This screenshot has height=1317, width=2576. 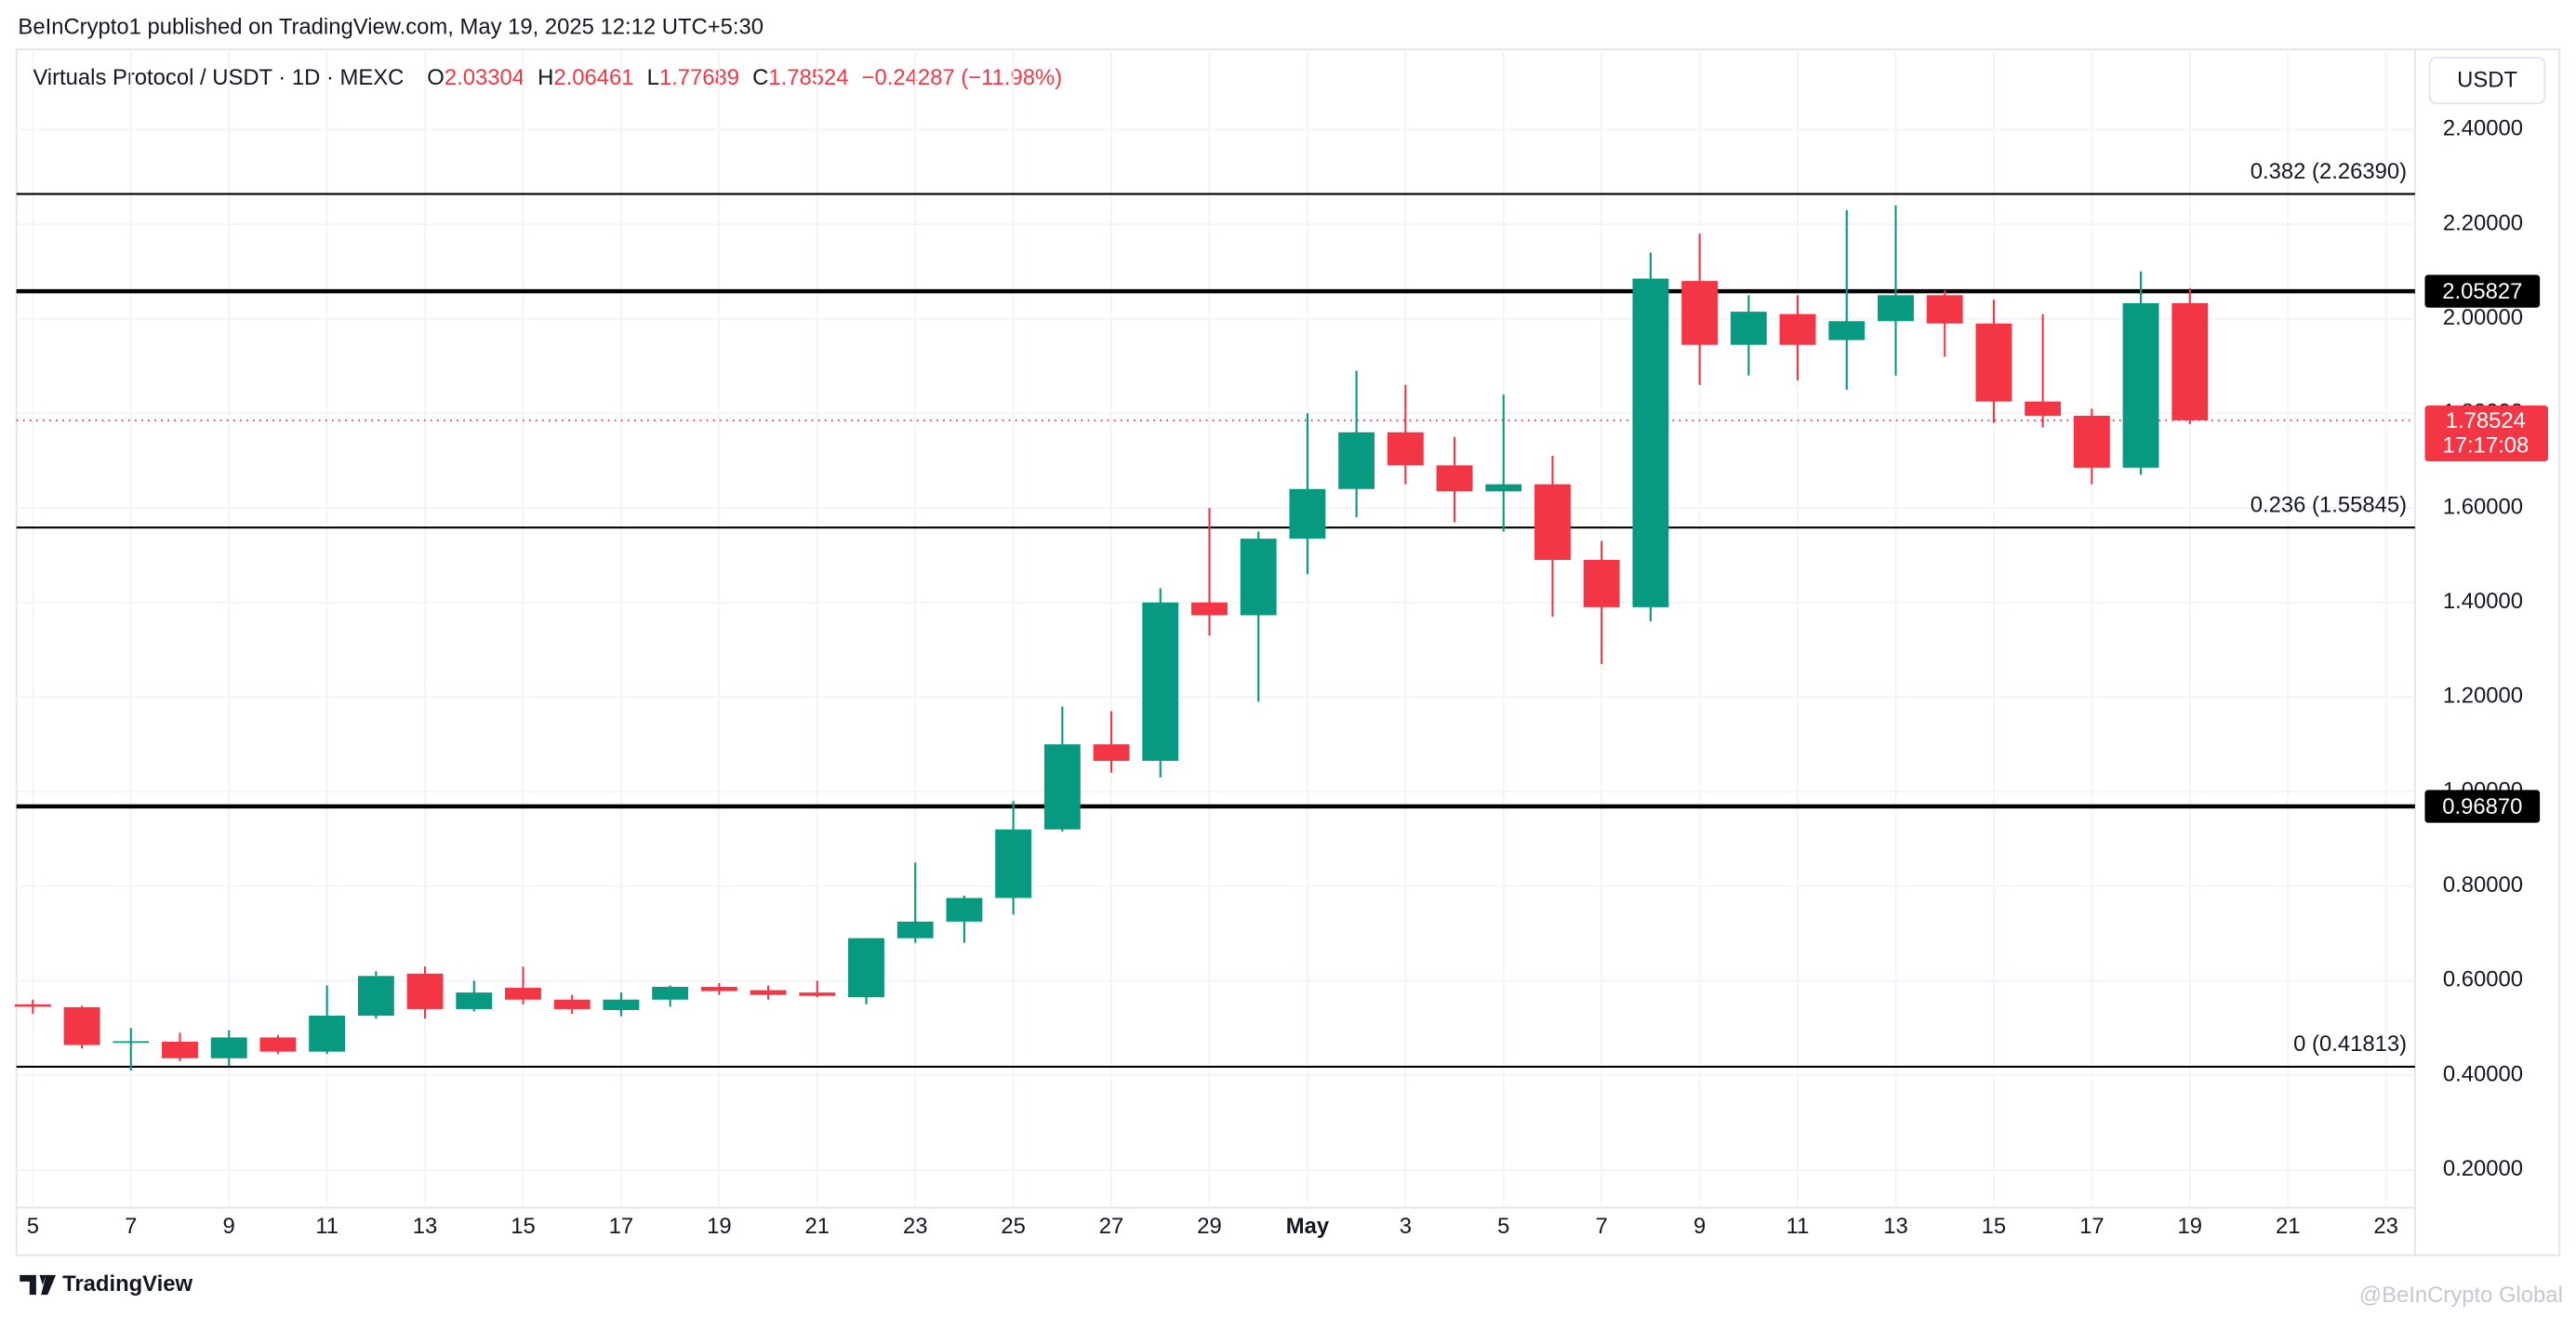 I want to click on level-price-box, so click(x=2482, y=291).